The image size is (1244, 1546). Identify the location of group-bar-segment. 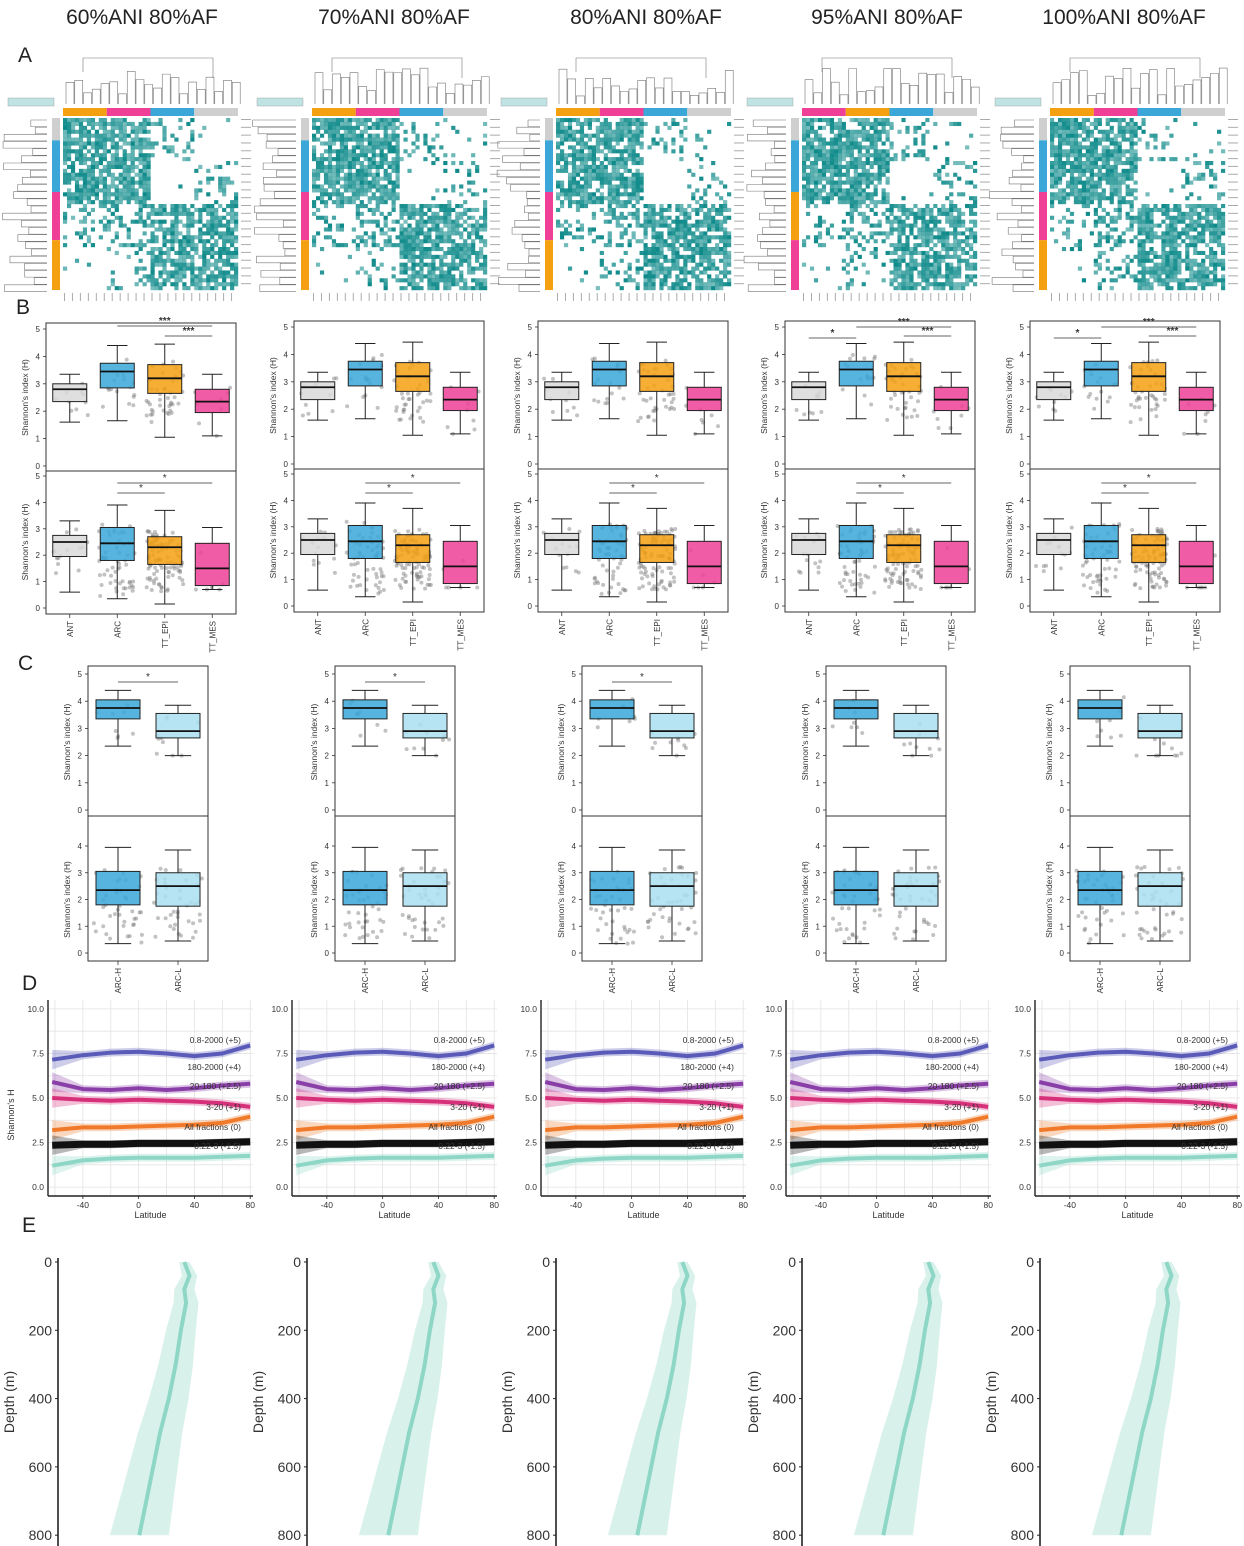
(549, 129).